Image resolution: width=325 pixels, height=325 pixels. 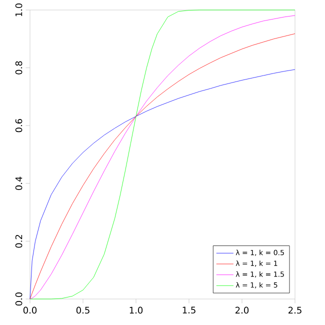 I want to click on y-tick-label: 0.6, so click(x=18, y=125).